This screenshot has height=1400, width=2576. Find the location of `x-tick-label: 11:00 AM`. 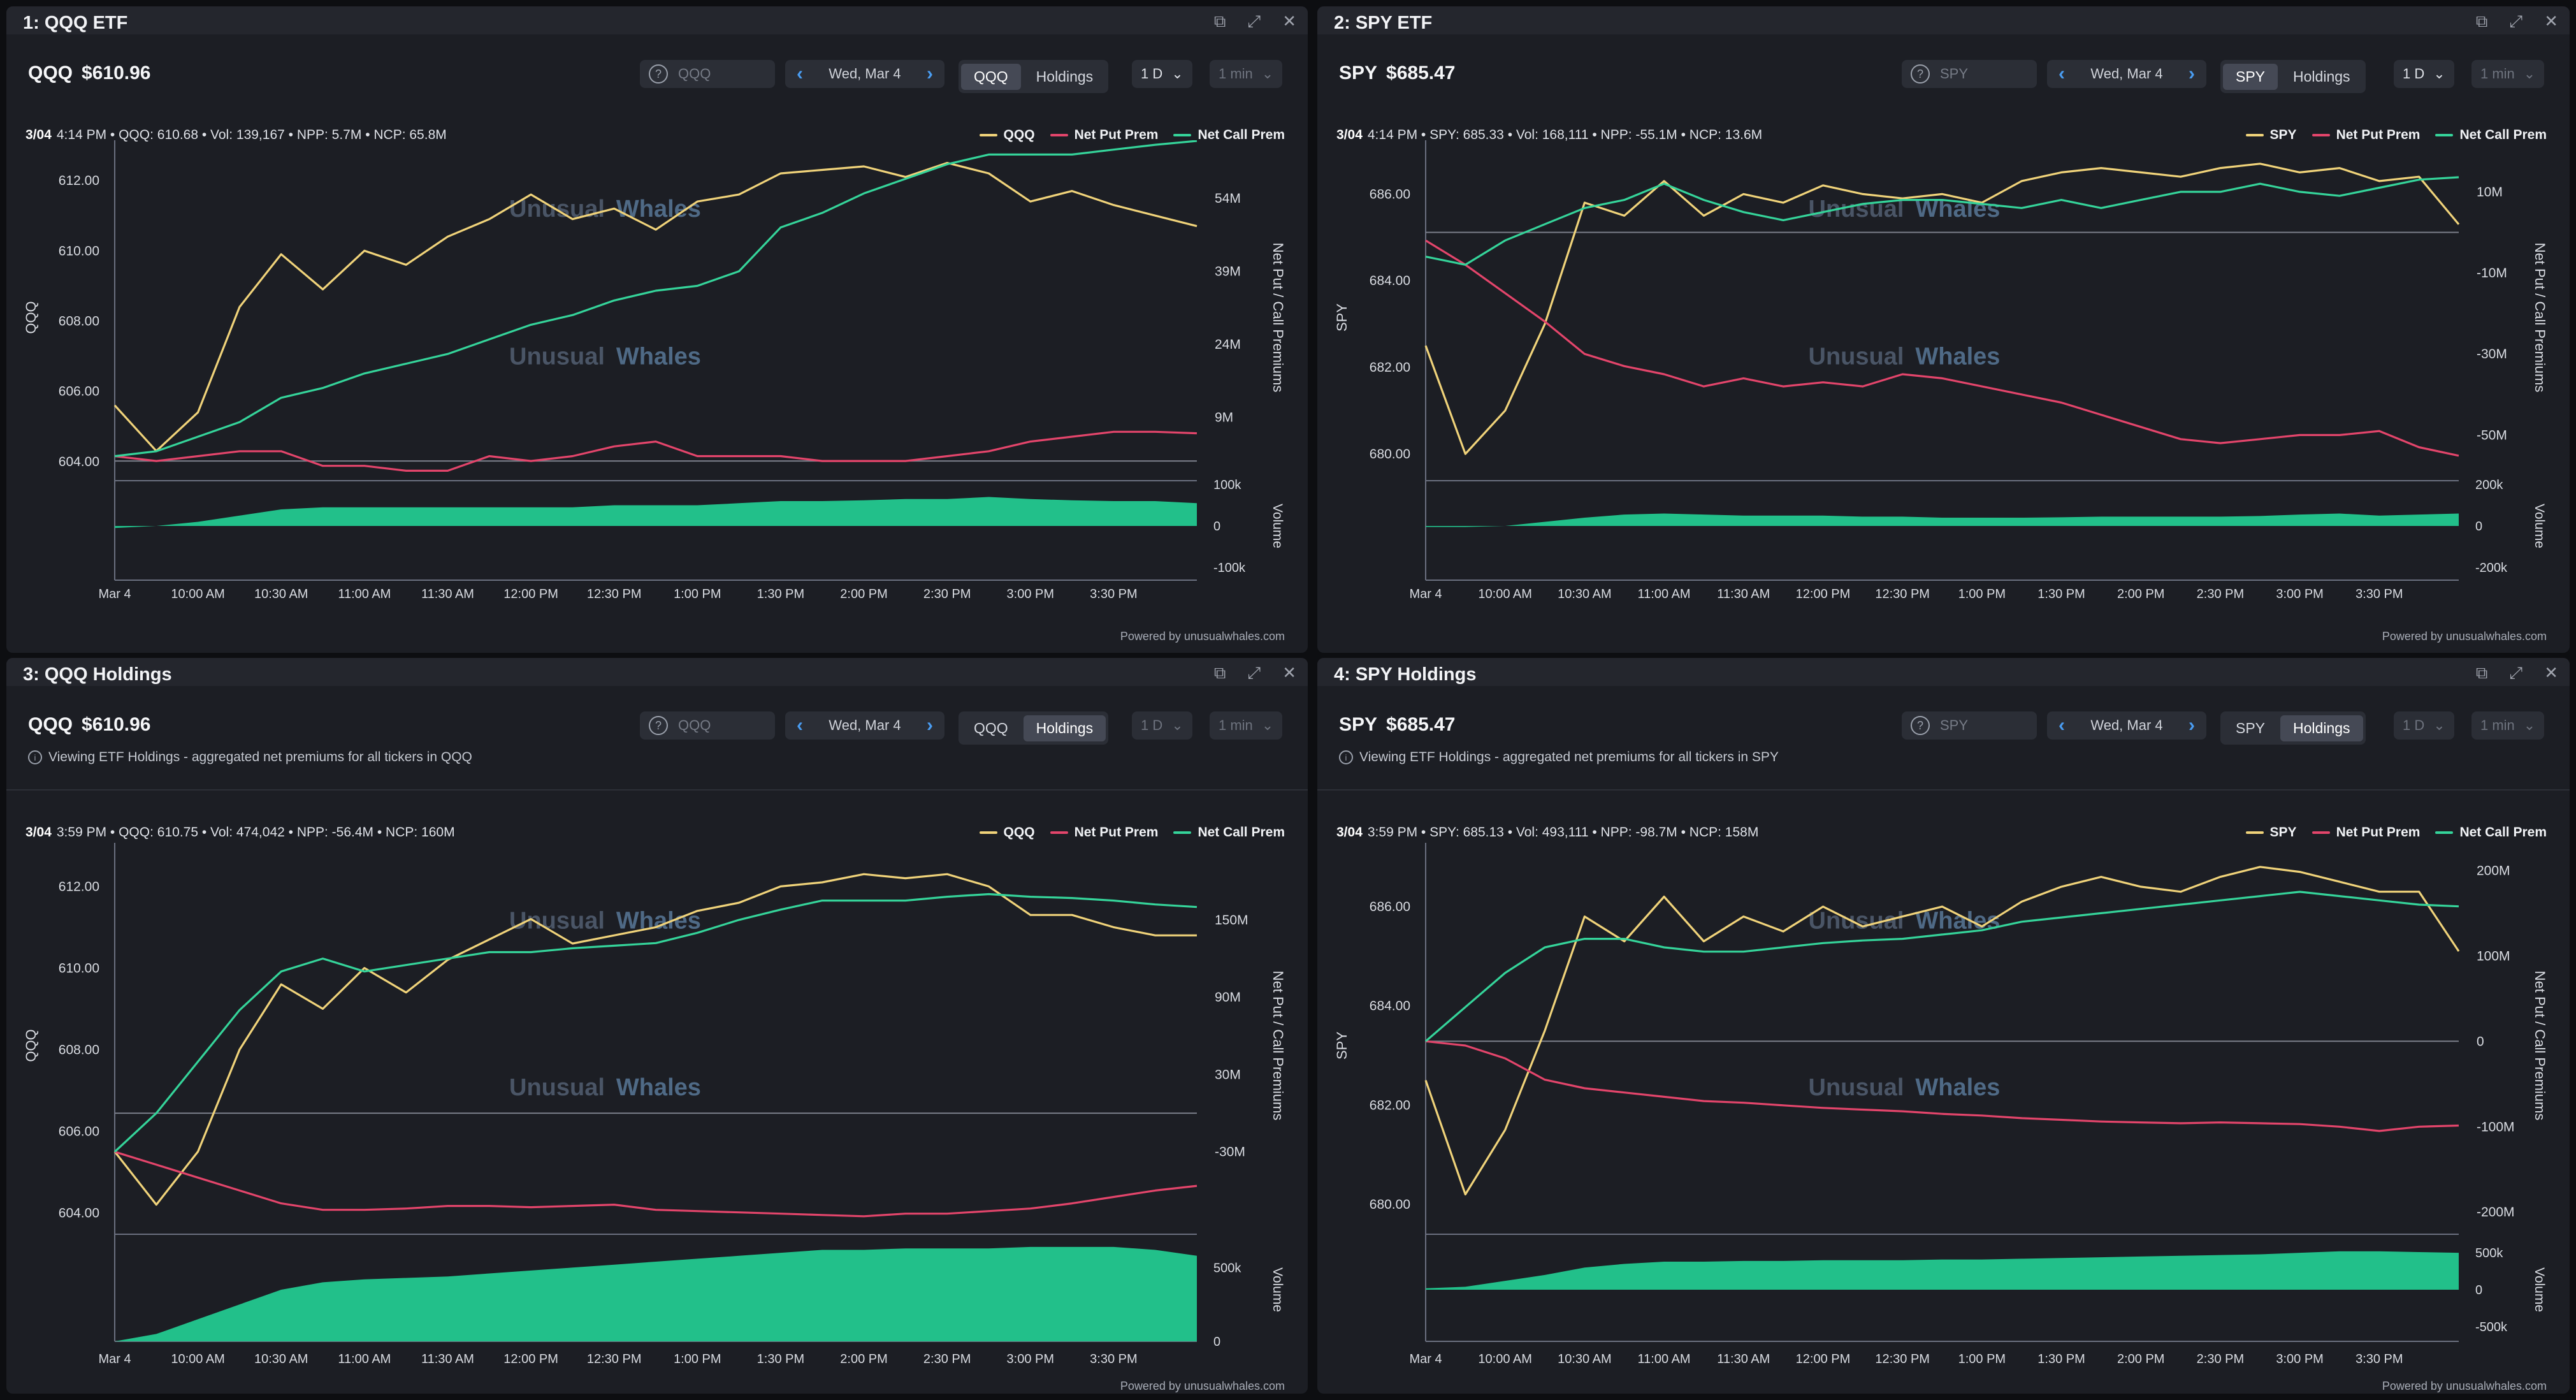

x-tick-label: 11:00 AM is located at coordinates (1664, 594).